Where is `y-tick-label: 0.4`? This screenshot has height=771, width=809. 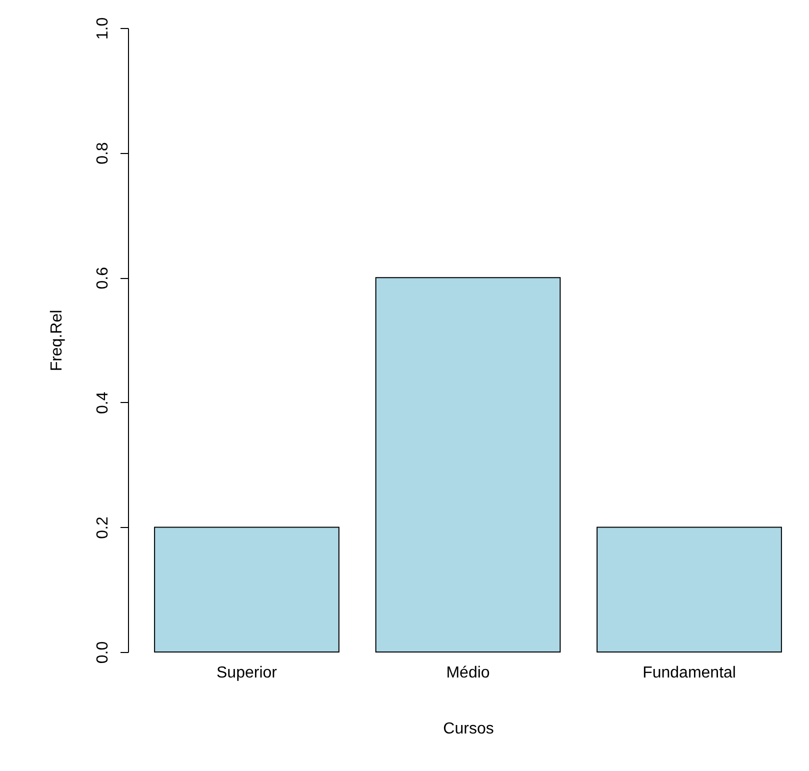
y-tick-label: 0.4 is located at coordinates (103, 403).